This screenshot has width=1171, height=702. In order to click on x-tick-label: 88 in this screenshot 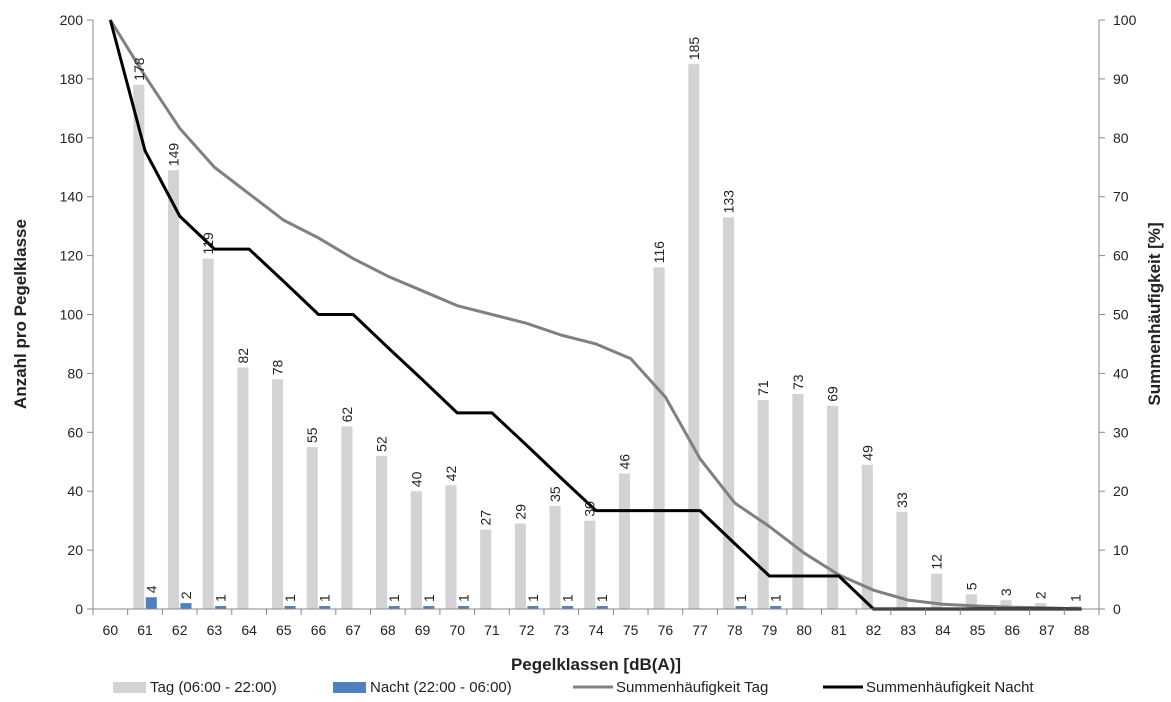, I will do `click(1082, 630)`.